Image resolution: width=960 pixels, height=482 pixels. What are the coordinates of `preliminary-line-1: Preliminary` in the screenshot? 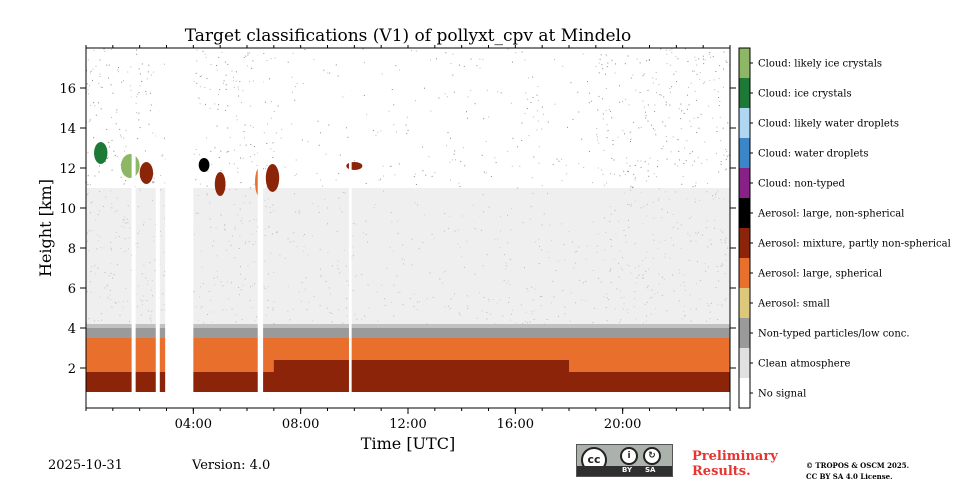 It's located at (735, 456).